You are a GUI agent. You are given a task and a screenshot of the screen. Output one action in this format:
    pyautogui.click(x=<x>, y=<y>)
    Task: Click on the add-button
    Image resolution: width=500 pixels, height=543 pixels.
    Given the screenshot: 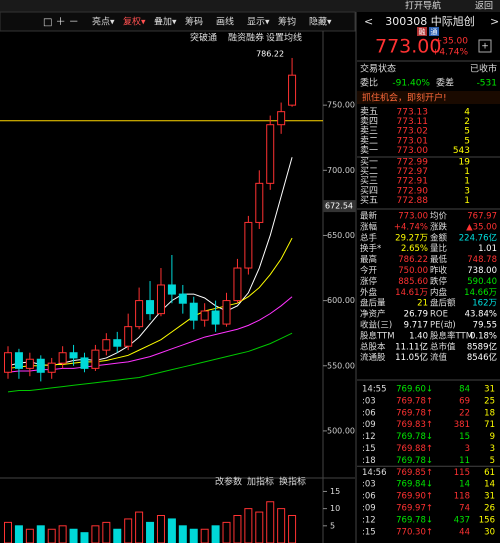 What is the action you would take?
    pyautogui.click(x=485, y=46)
    